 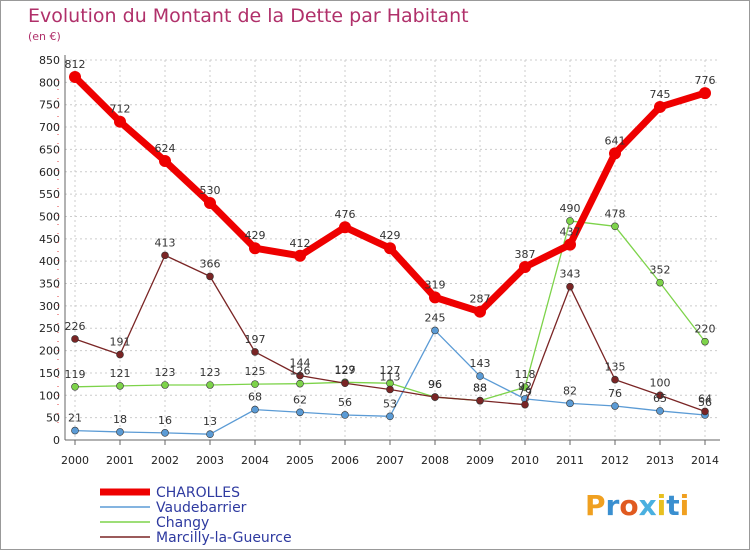 What do you see at coordinates (165, 148) in the screenshot?
I see `data-label: 624` at bounding box center [165, 148].